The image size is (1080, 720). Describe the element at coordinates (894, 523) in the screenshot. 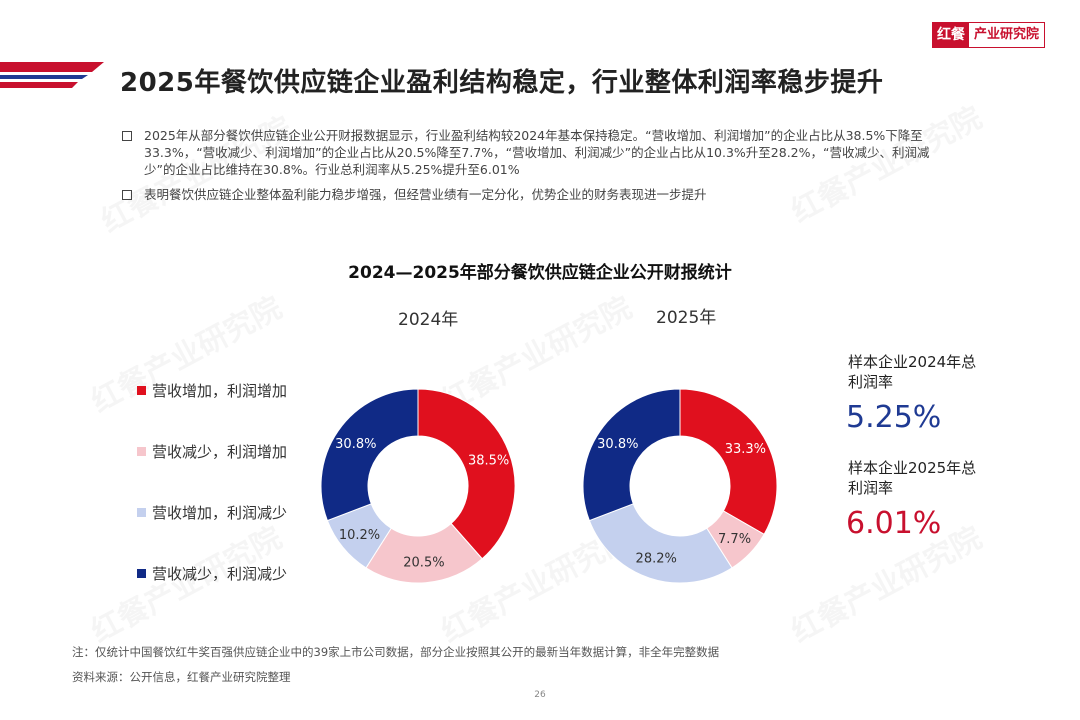

I see `profit-rate-2025-value: 6.01%` at that location.